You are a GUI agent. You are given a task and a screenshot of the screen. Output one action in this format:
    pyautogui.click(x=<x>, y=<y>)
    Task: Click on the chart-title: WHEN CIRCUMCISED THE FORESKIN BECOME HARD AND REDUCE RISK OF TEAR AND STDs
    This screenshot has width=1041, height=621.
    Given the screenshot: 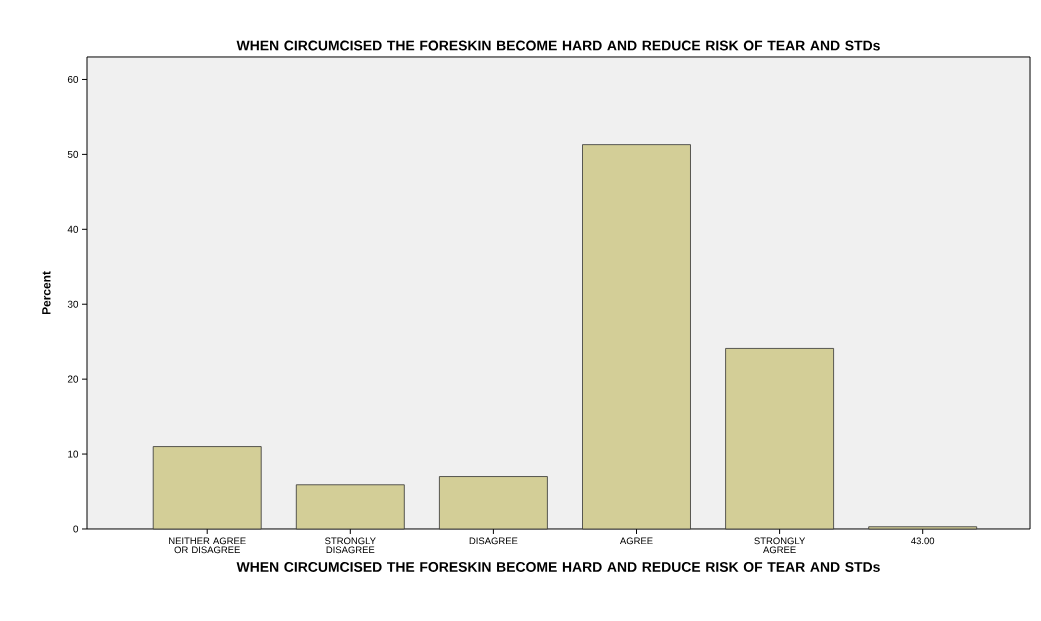 What is the action you would take?
    pyautogui.click(x=558, y=45)
    